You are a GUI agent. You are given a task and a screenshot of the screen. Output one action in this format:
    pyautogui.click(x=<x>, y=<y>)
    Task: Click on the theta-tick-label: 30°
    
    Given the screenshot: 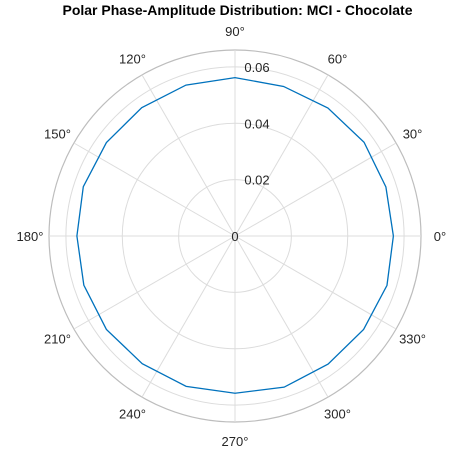 What is the action you would take?
    pyautogui.click(x=413, y=134)
    